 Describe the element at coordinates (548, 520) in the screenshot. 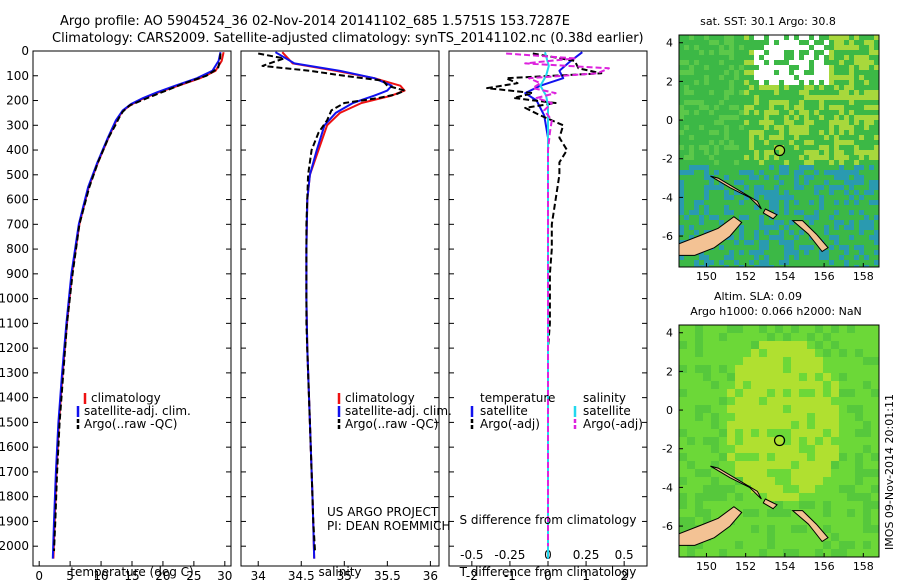

I see `difference-xlabel-top: S difference from climatology` at that location.